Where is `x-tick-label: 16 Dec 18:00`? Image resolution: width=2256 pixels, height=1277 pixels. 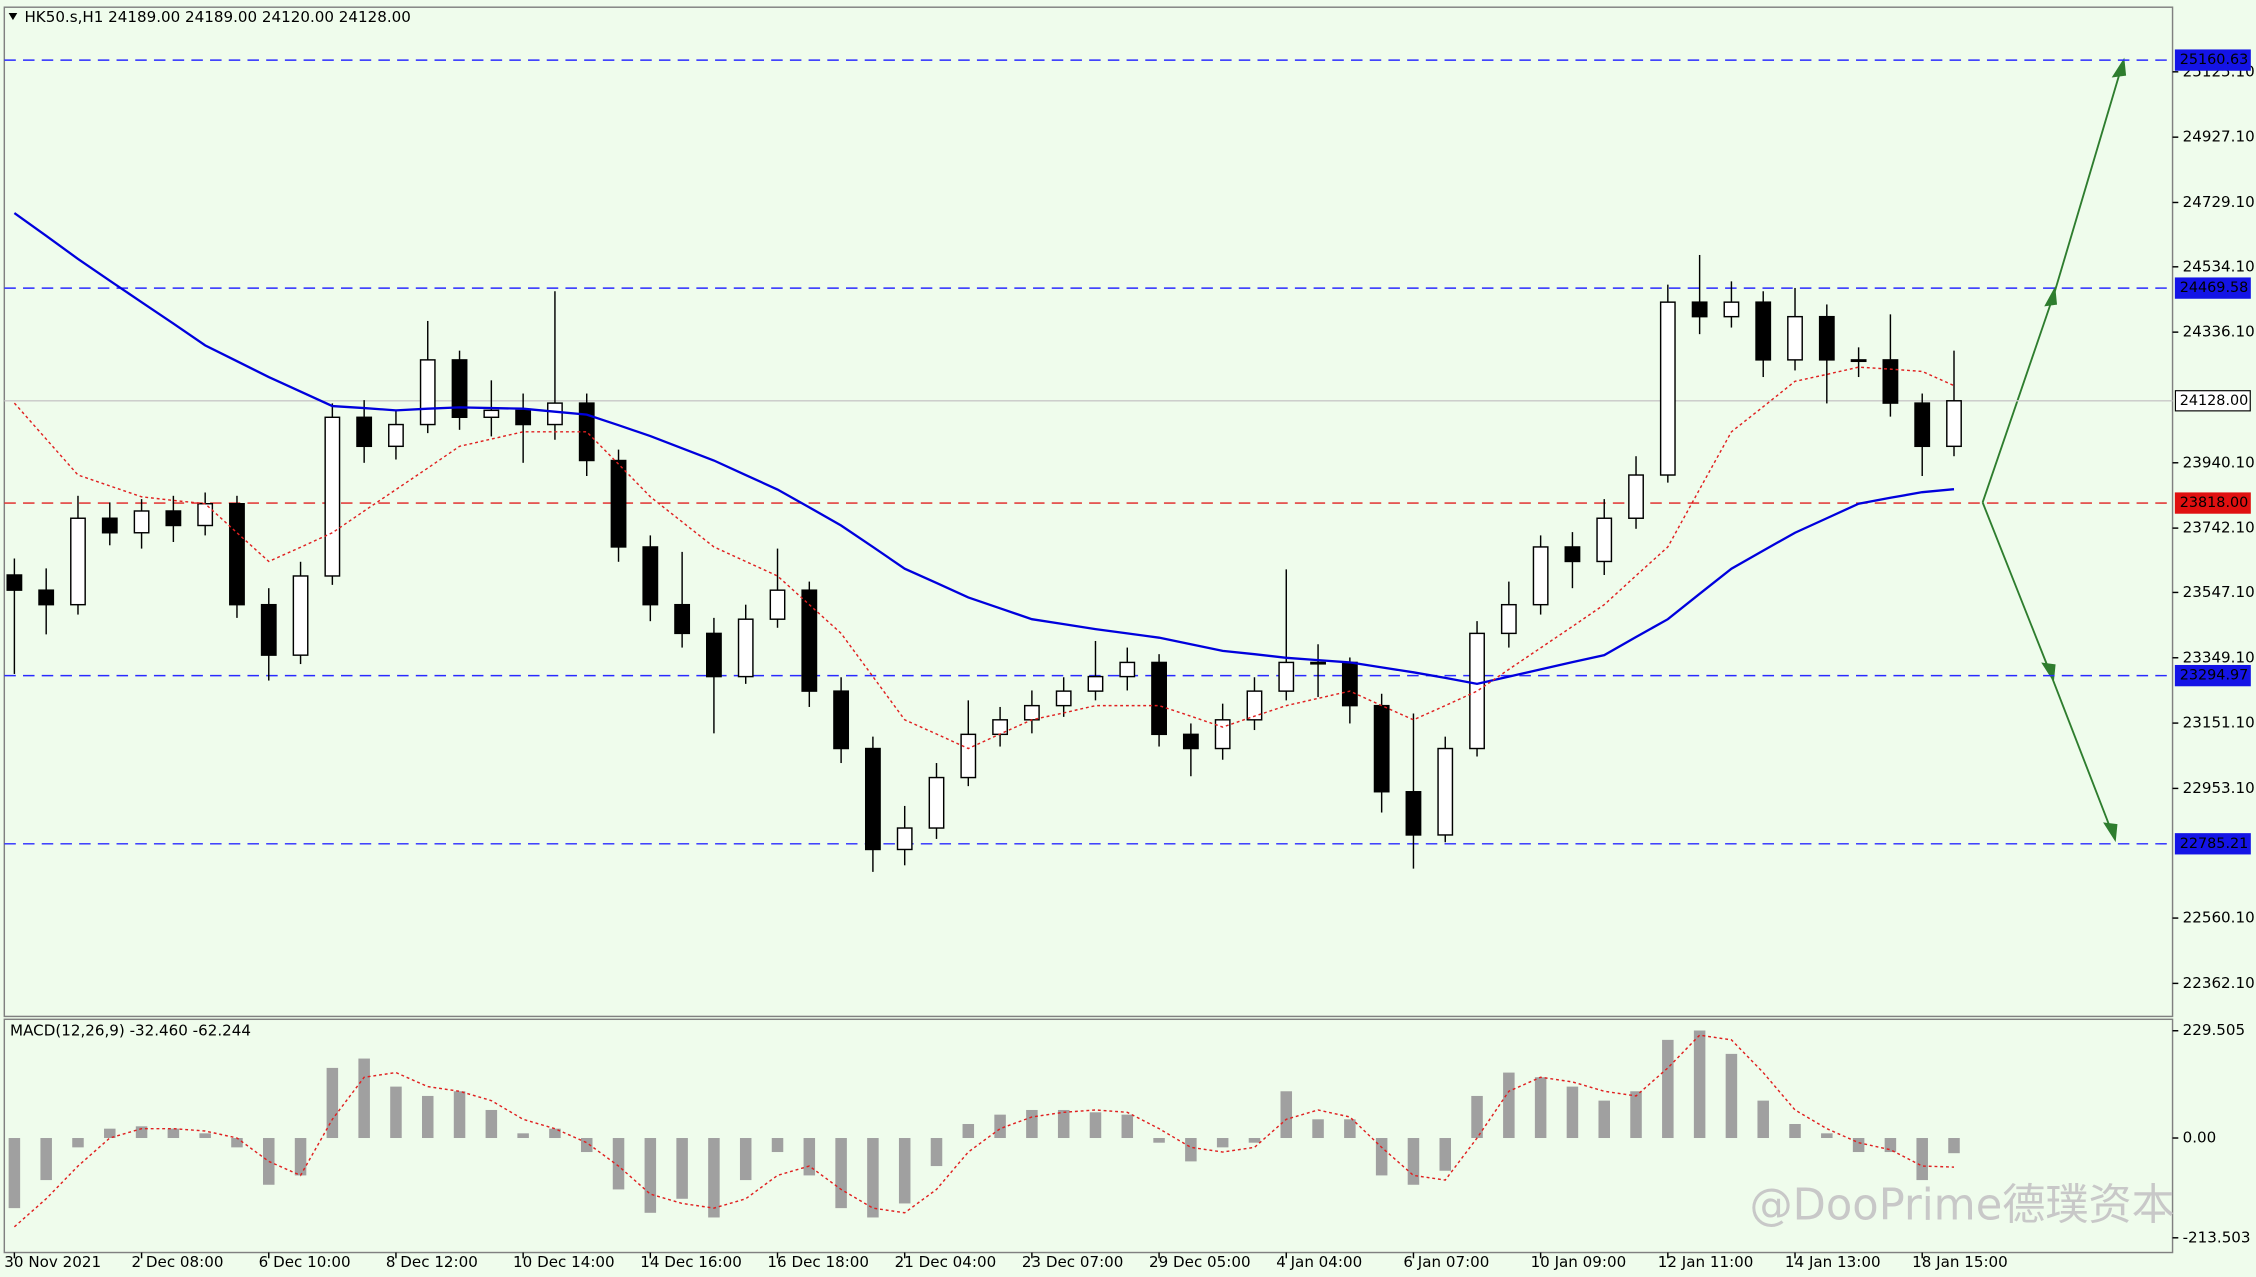 x-tick-label: 16 Dec 18:00 is located at coordinates (818, 1262).